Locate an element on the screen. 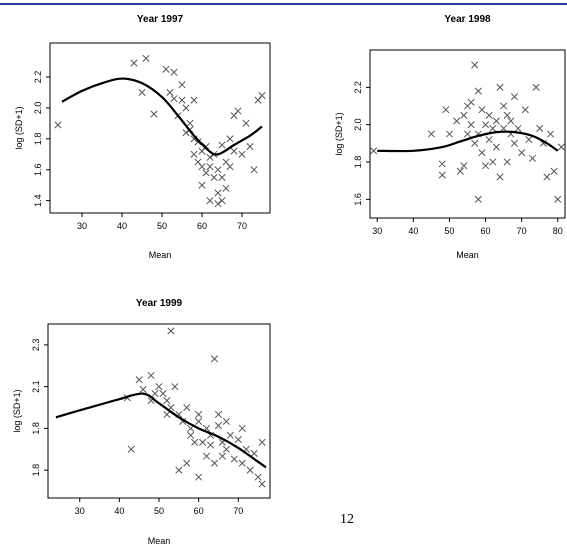 This screenshot has height=550, width=567. y-tick-label: 1.4 is located at coordinates (38, 200).